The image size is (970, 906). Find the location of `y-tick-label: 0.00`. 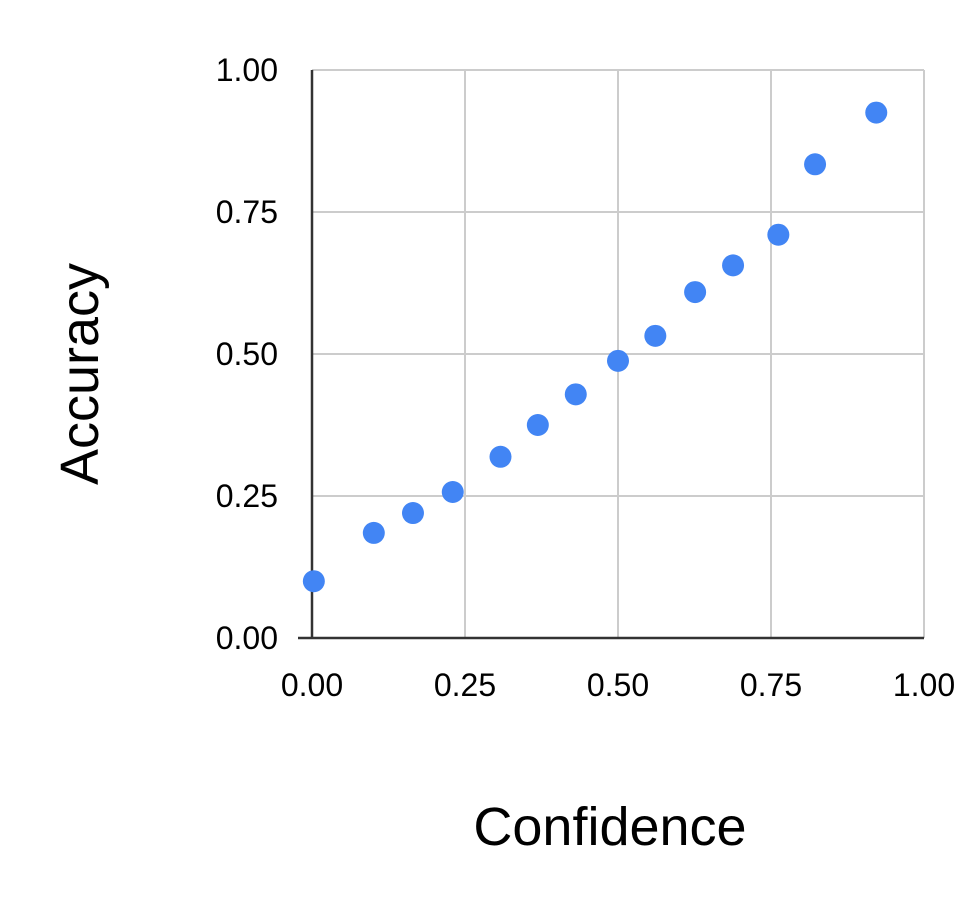

y-tick-label: 0.00 is located at coordinates (247, 638).